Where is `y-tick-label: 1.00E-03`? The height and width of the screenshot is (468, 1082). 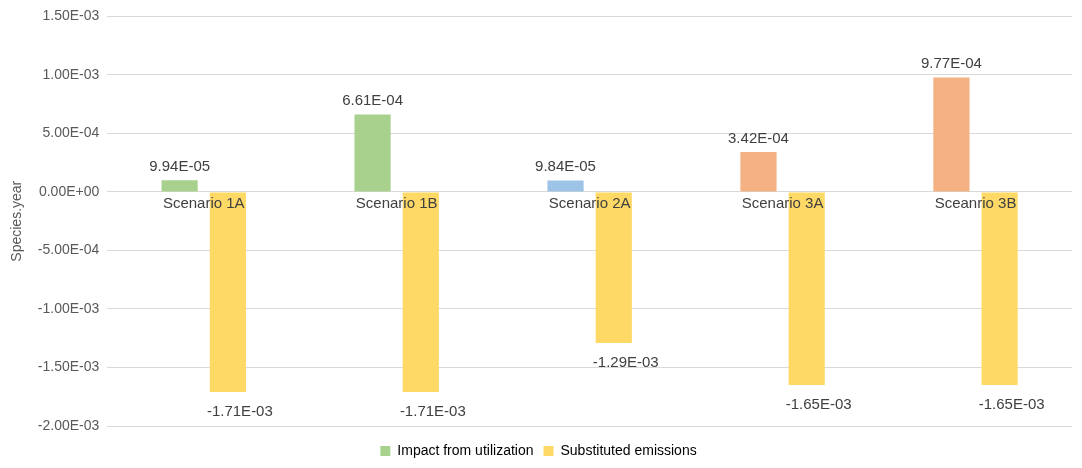
y-tick-label: 1.00E-03 is located at coordinates (71, 73).